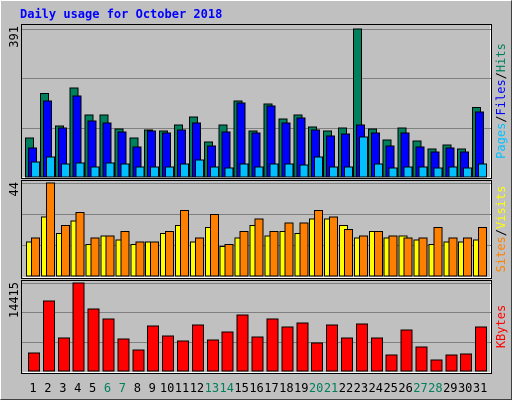 The height and width of the screenshot is (400, 512). Describe the element at coordinates (376, 388) in the screenshot. I see `x-tick-label: 24` at that location.